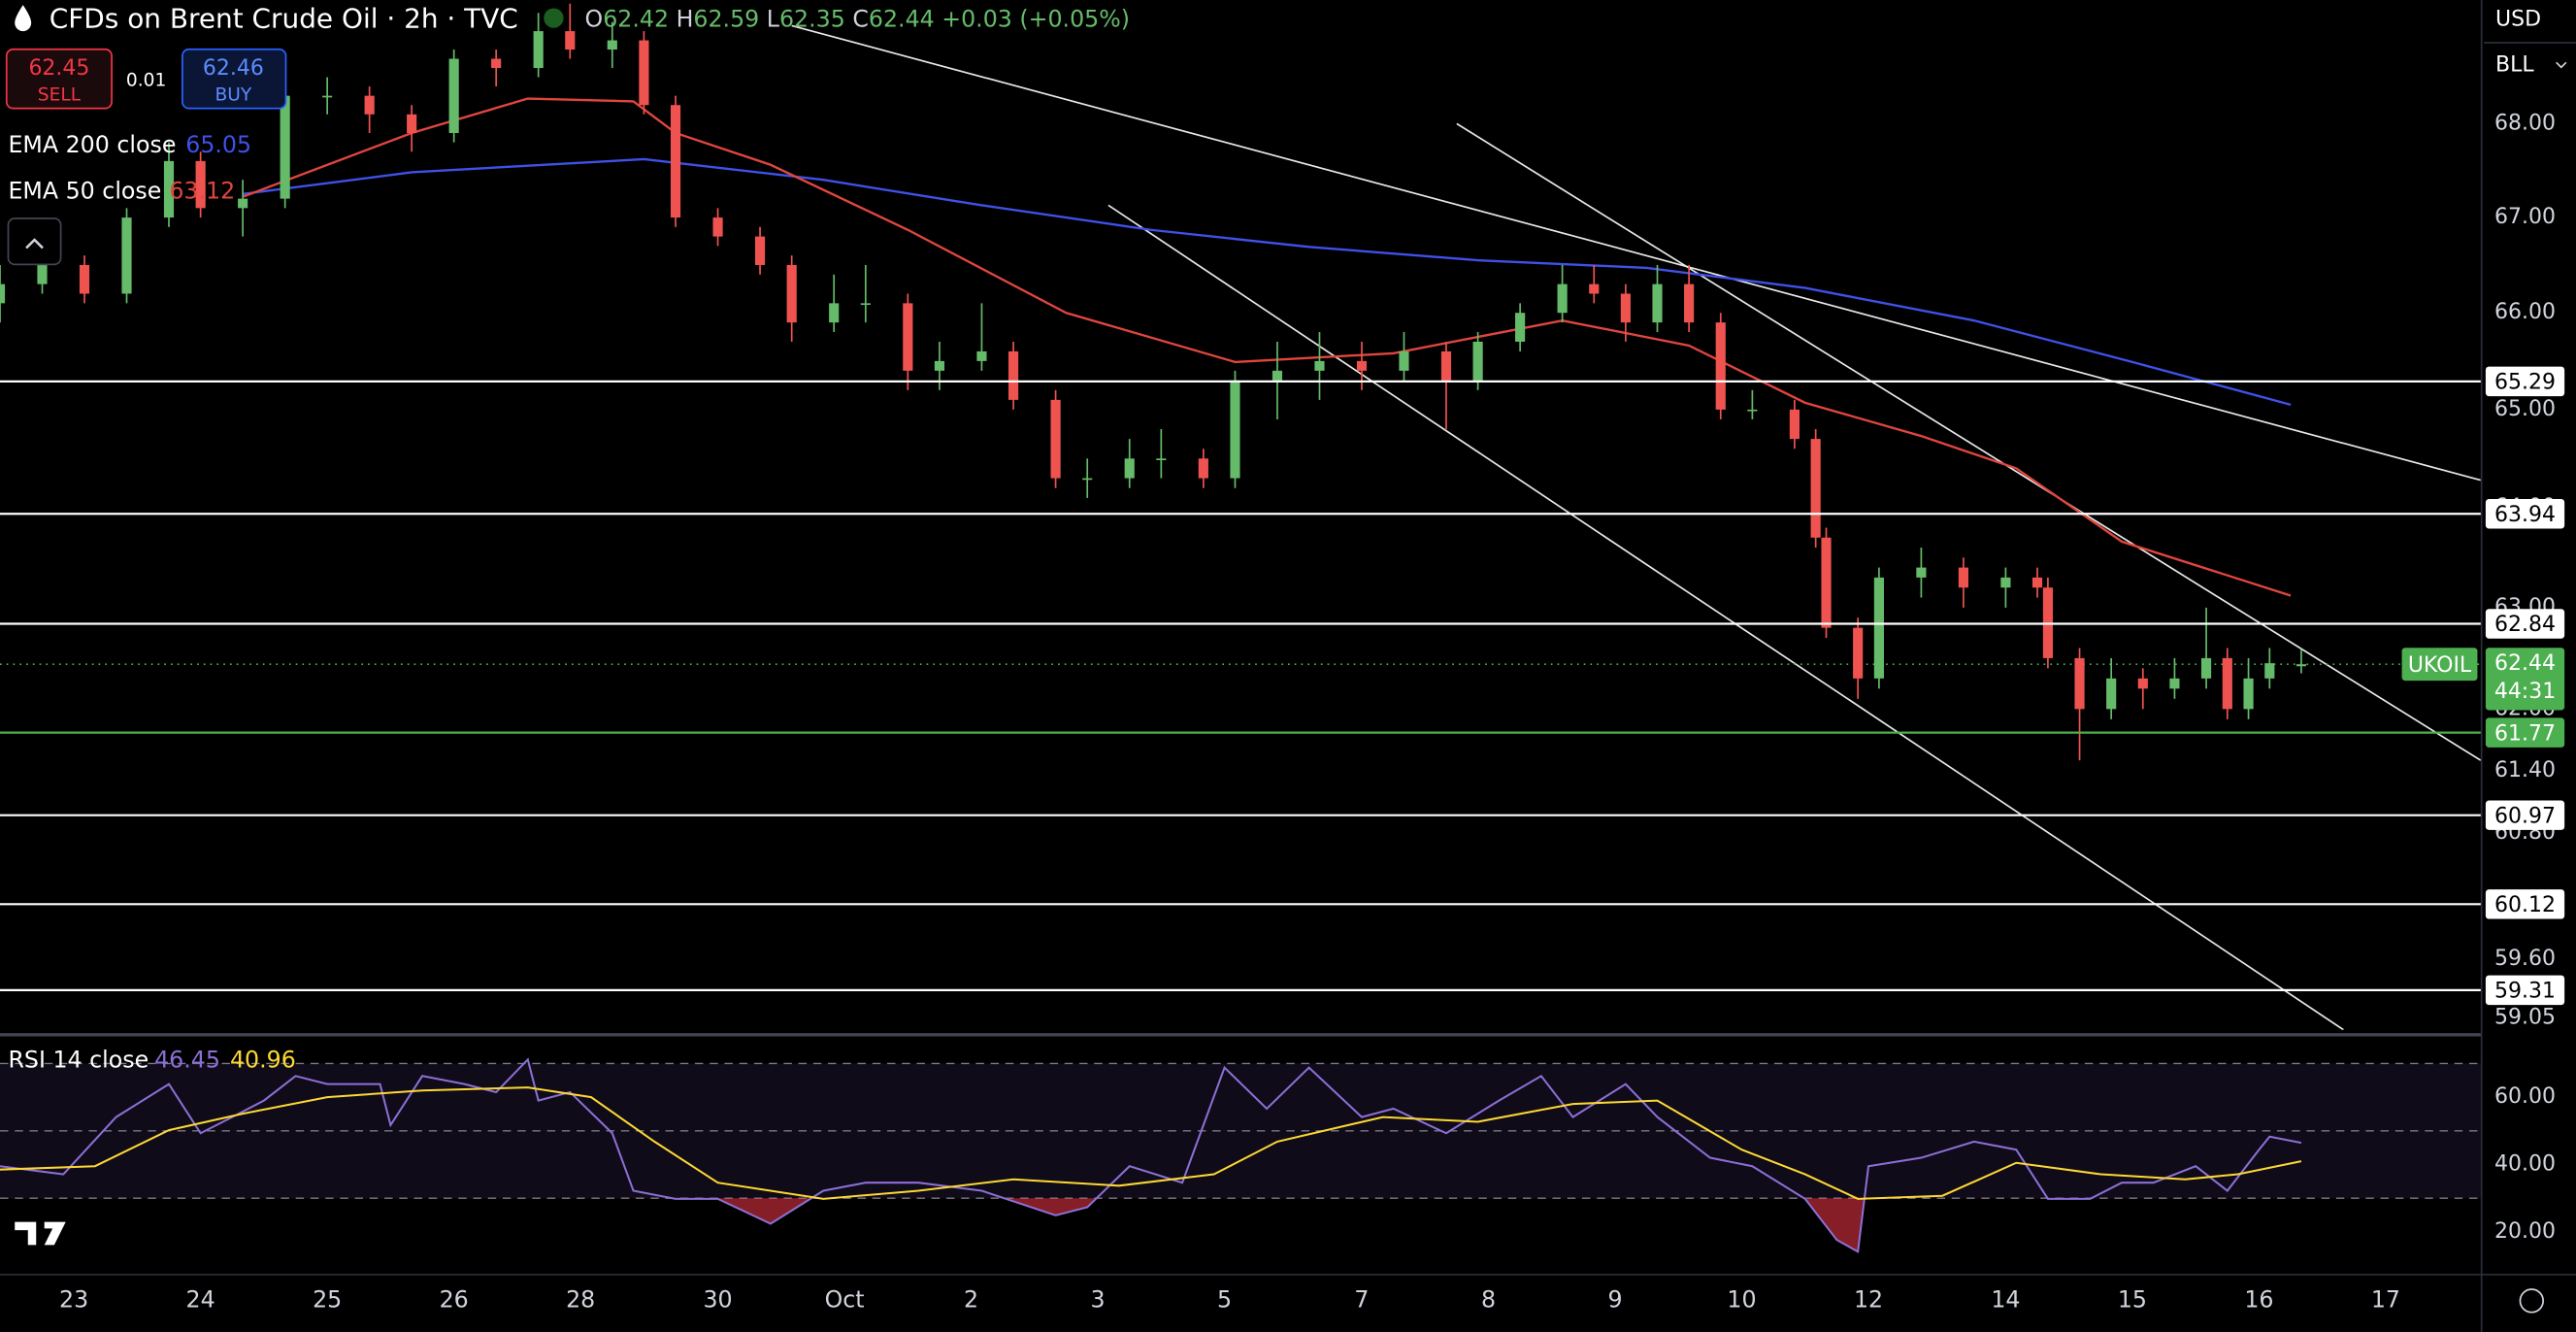  What do you see at coordinates (84, 190) in the screenshot?
I see `ema50-legend: EMA 50 close` at bounding box center [84, 190].